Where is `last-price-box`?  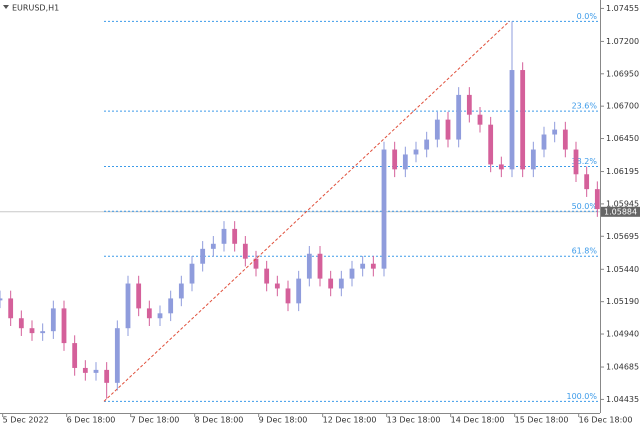
last-price-box is located at coordinates (620, 211).